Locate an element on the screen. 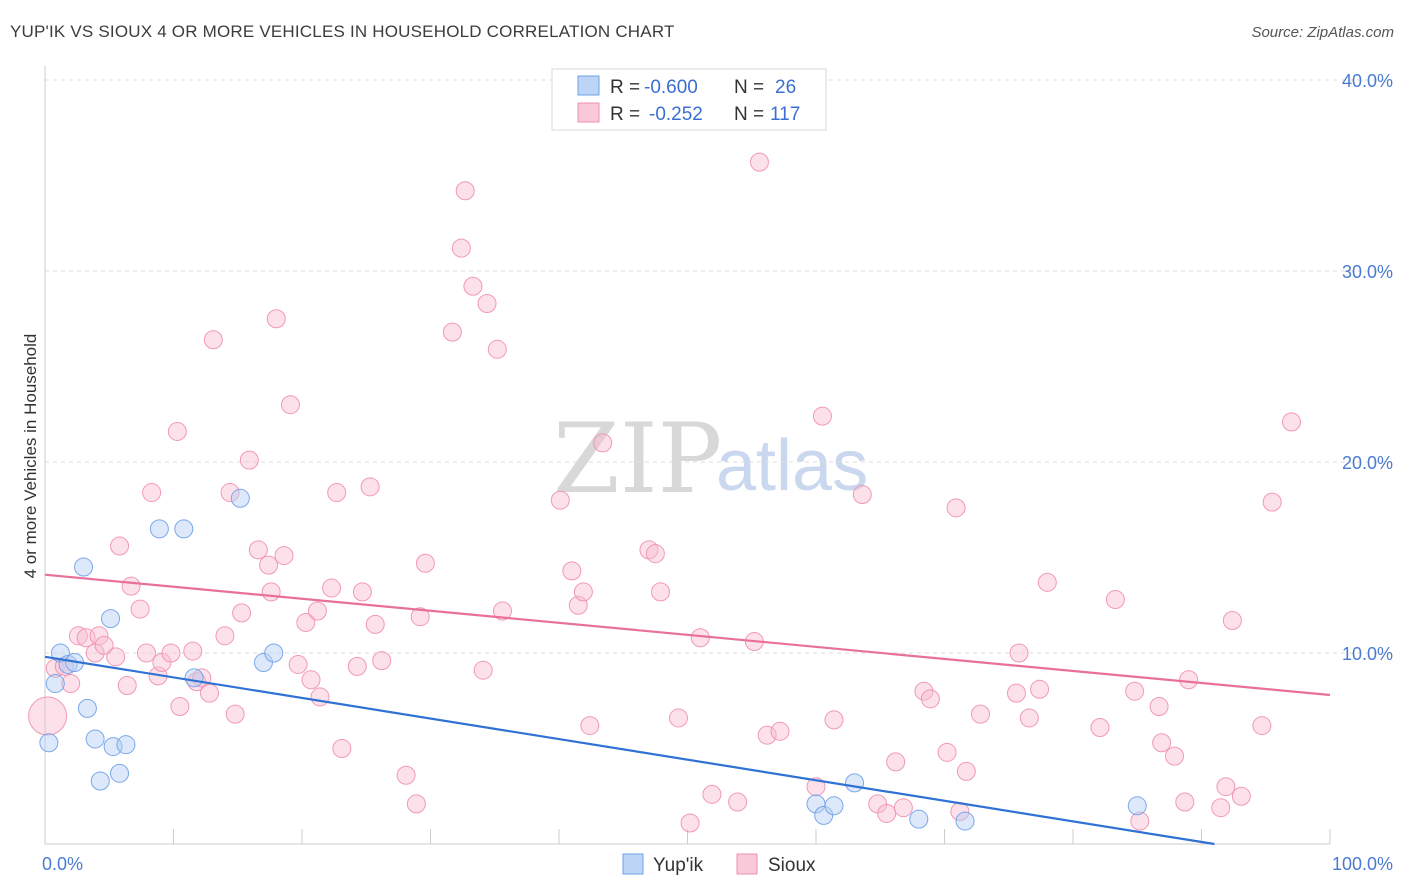 The height and width of the screenshot is (892, 1406). x-tick-labels: 0.0% 100.0% is located at coordinates (717, 864).